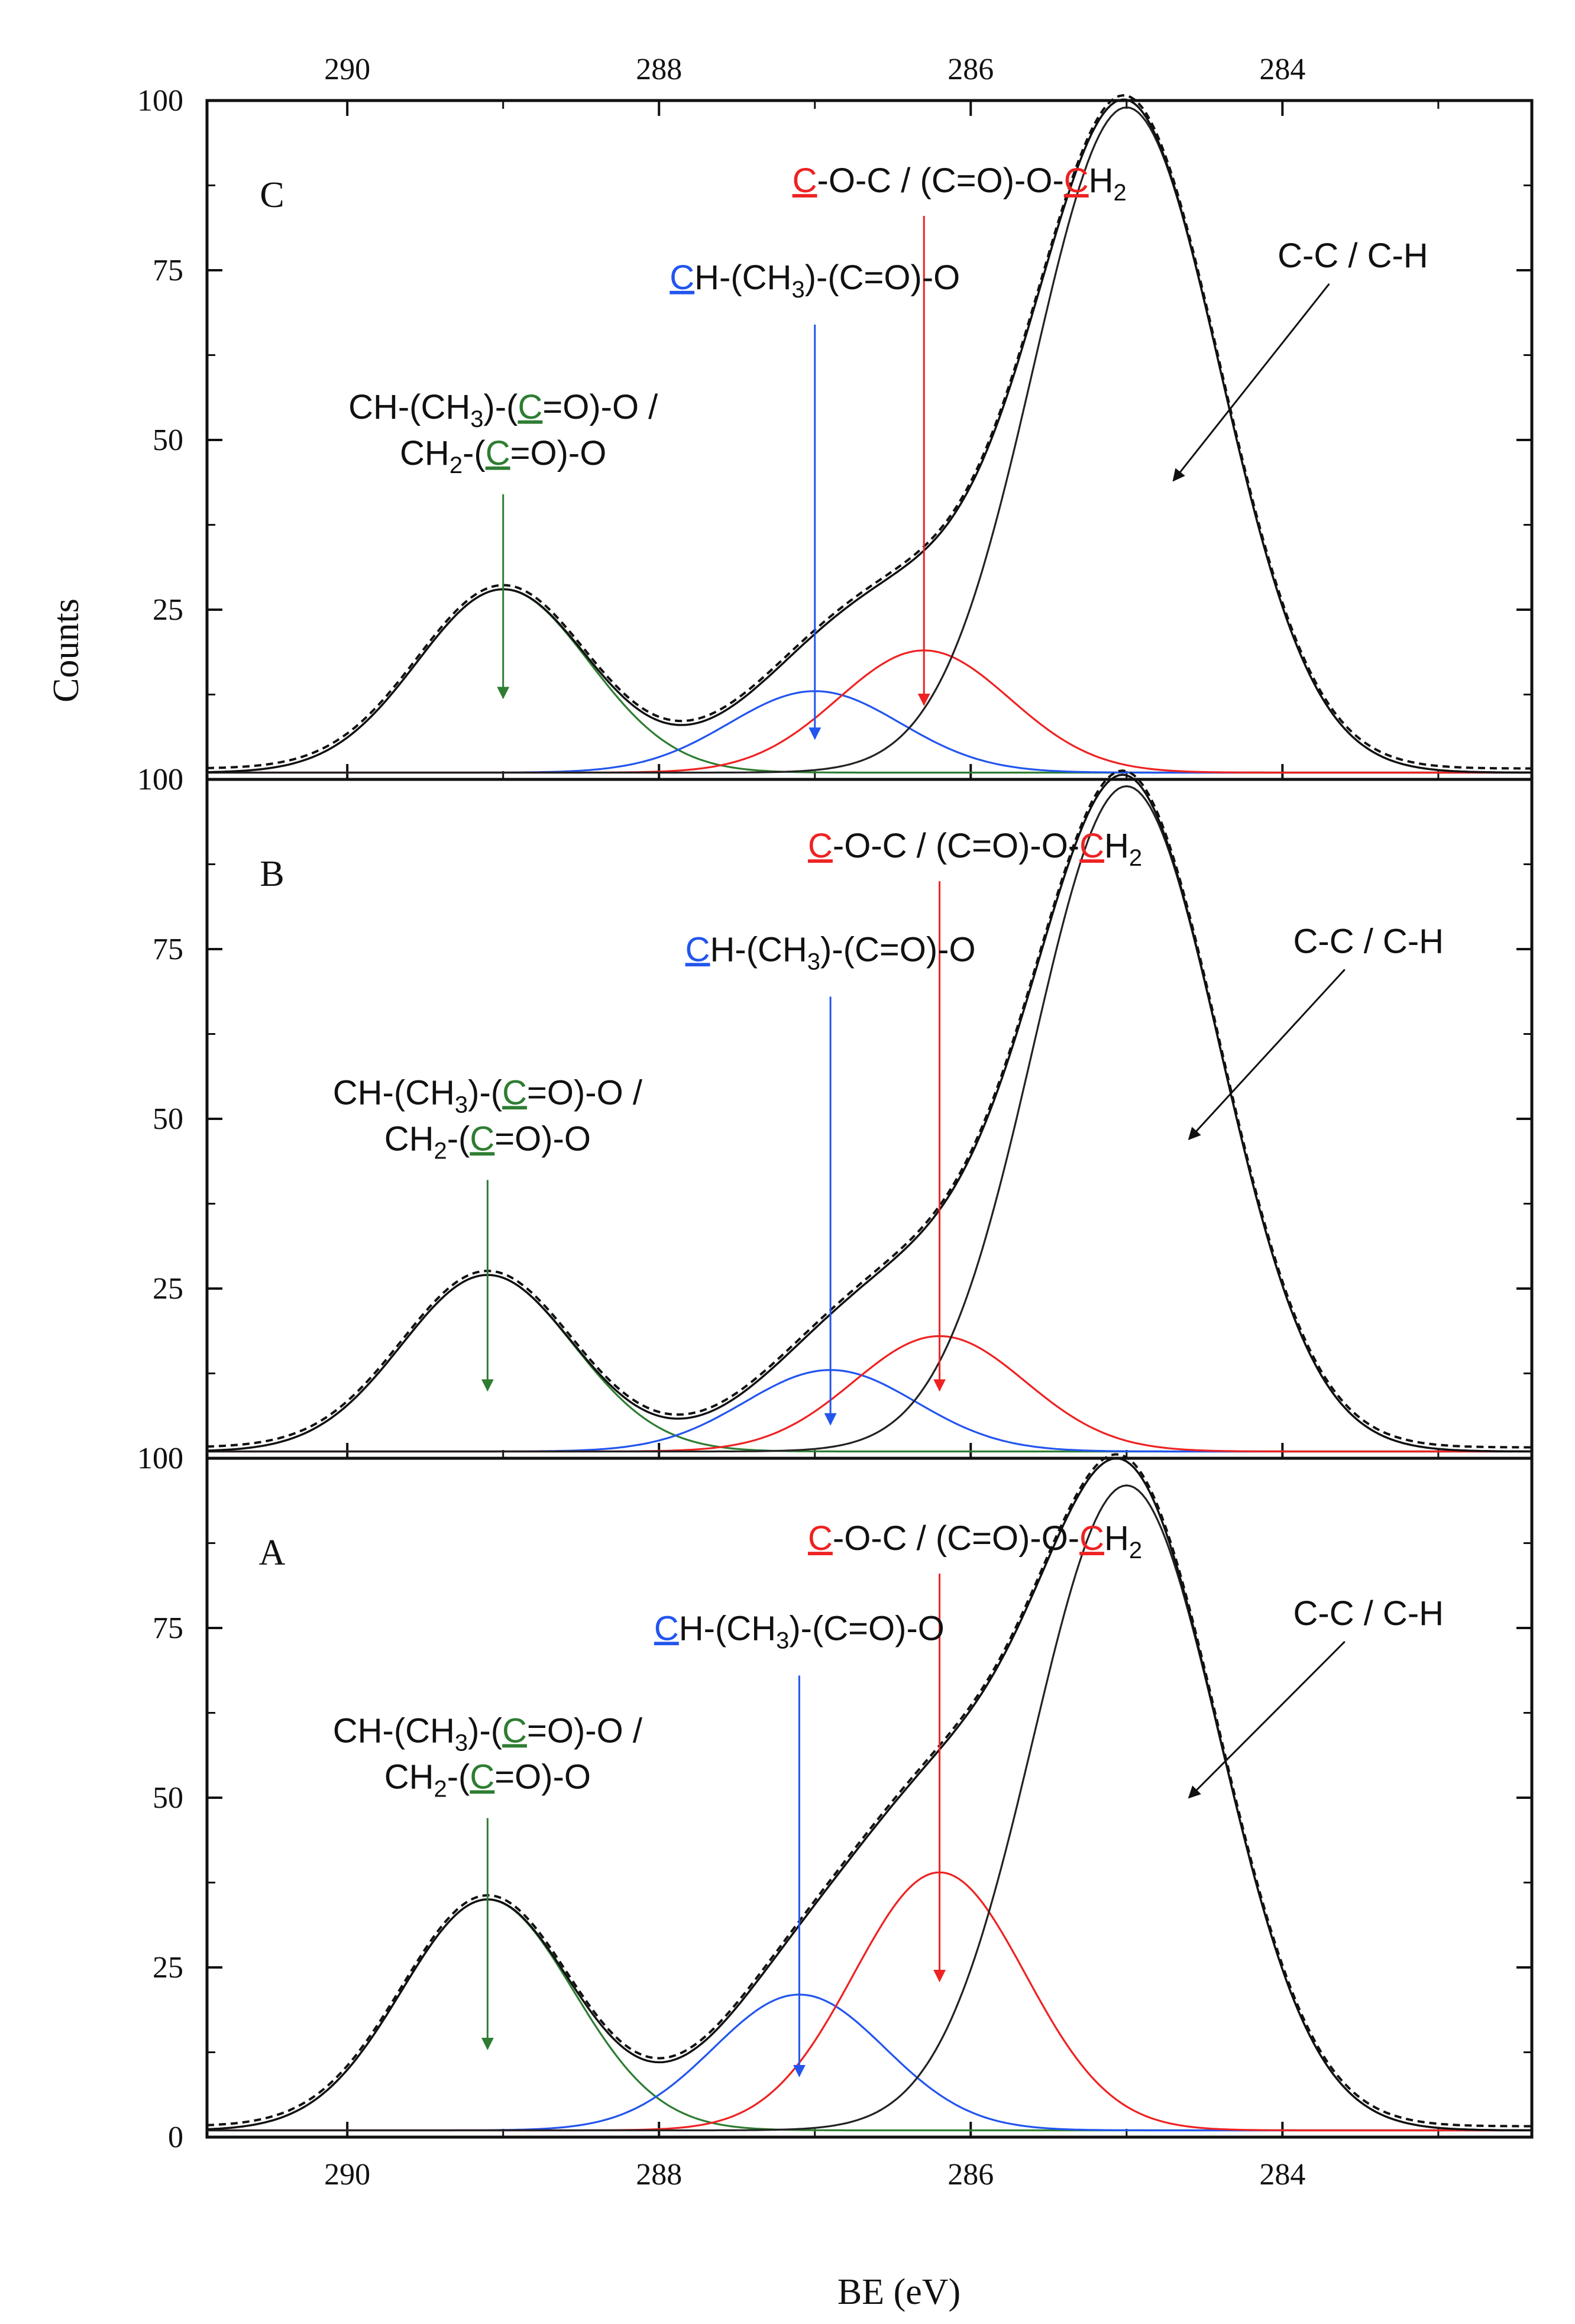 The width and height of the screenshot is (1575, 2324). Describe the element at coordinates (272, 874) in the screenshot. I see `panel-label: B` at that location.